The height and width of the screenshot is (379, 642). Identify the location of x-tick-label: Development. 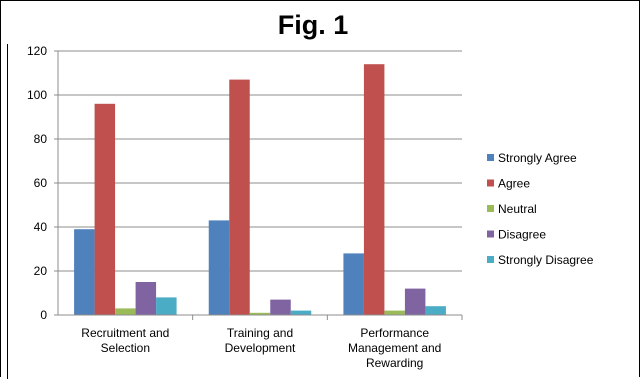
(260, 348).